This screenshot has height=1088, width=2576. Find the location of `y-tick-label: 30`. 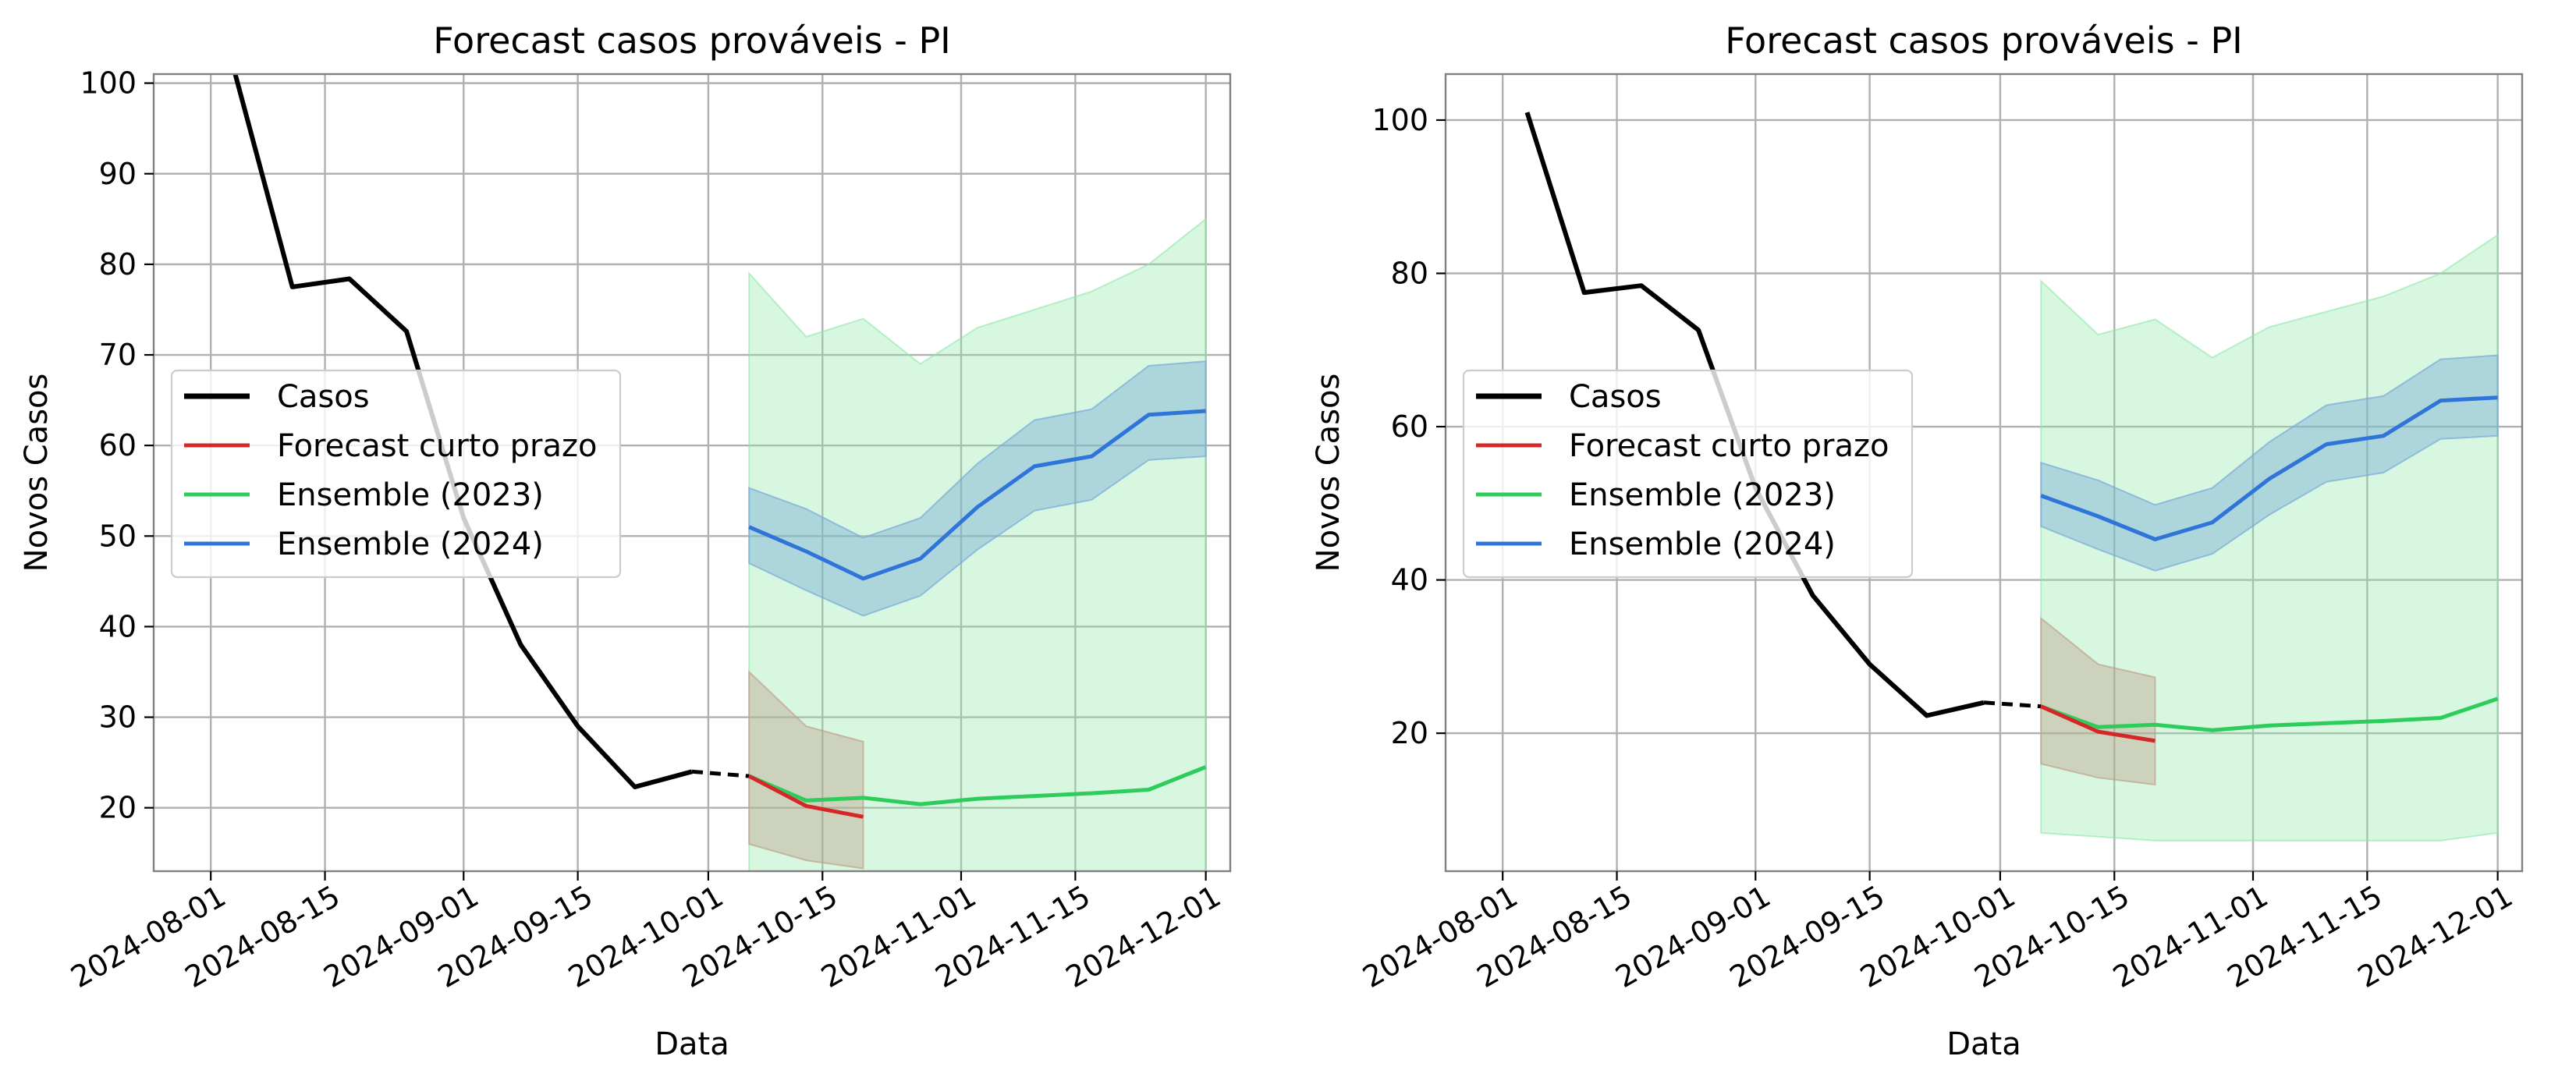

y-tick-label: 30 is located at coordinates (118, 718).